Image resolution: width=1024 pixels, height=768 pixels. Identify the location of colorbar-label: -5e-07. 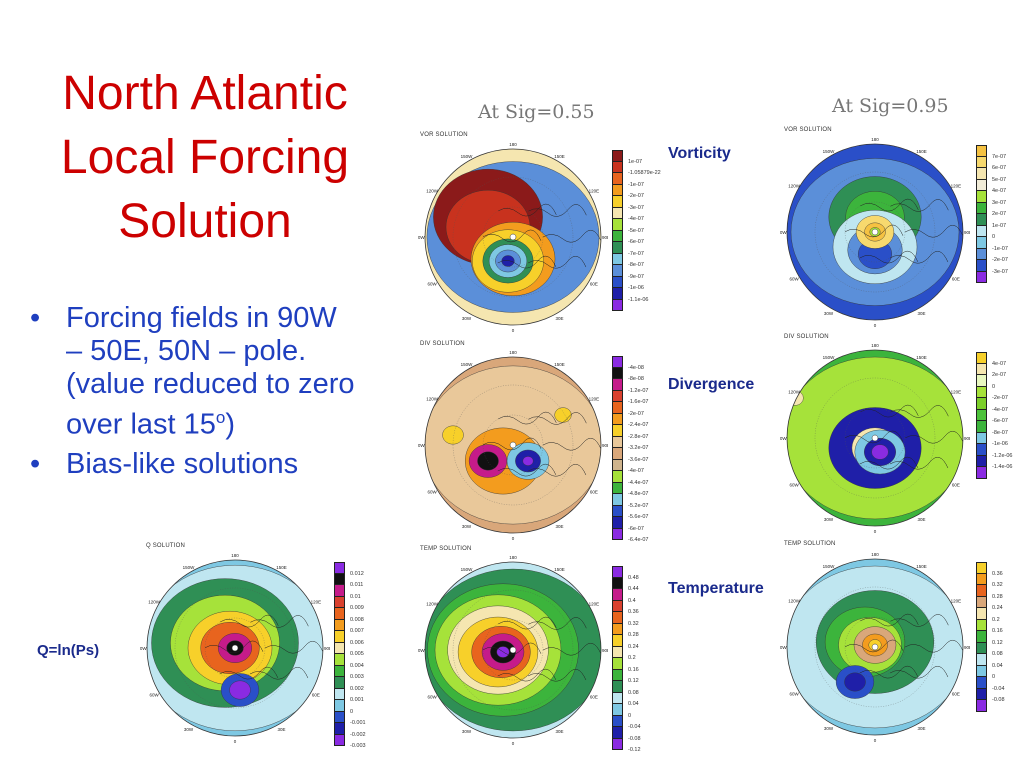
(636, 230).